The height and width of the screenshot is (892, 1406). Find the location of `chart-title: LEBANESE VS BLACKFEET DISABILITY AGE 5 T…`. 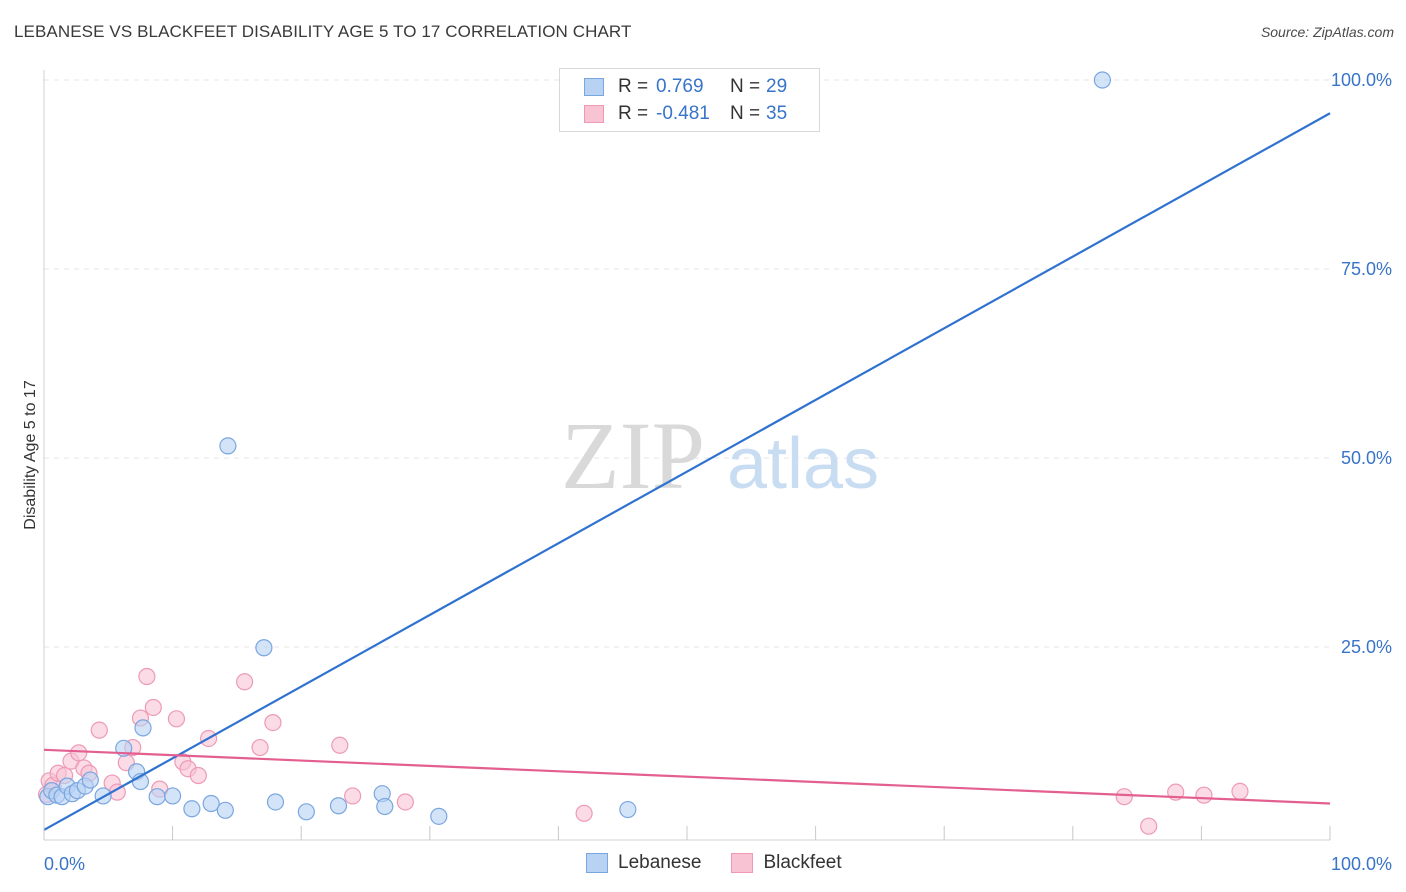

chart-title: LEBANESE VS BLACKFEET DISABILITY AGE 5 T… is located at coordinates (323, 31).